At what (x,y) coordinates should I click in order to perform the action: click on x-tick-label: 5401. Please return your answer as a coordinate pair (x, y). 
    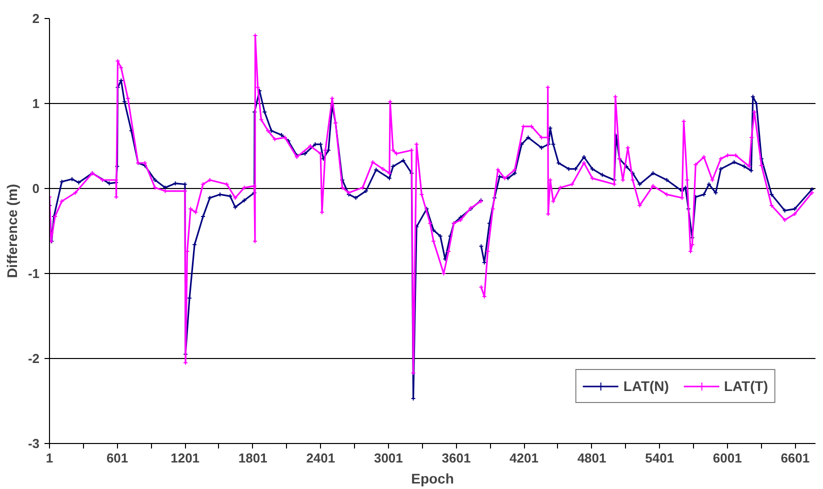
    Looking at the image, I should click on (659, 458).